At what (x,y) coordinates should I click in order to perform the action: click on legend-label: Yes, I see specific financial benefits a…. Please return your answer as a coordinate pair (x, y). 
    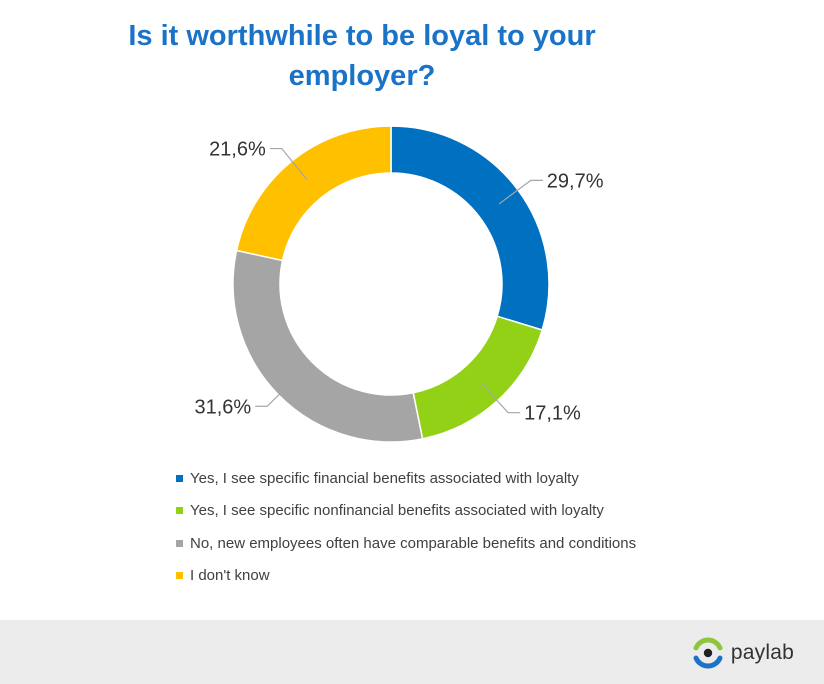
    Looking at the image, I should click on (384, 478).